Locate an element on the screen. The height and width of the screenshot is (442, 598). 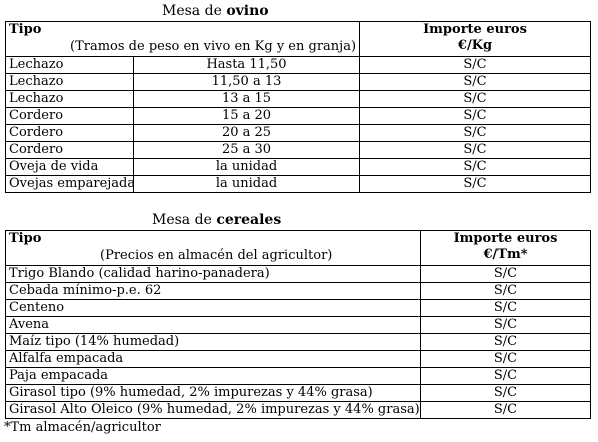
cereales-col-importe-2: €/Tm* is located at coordinates (505, 254).